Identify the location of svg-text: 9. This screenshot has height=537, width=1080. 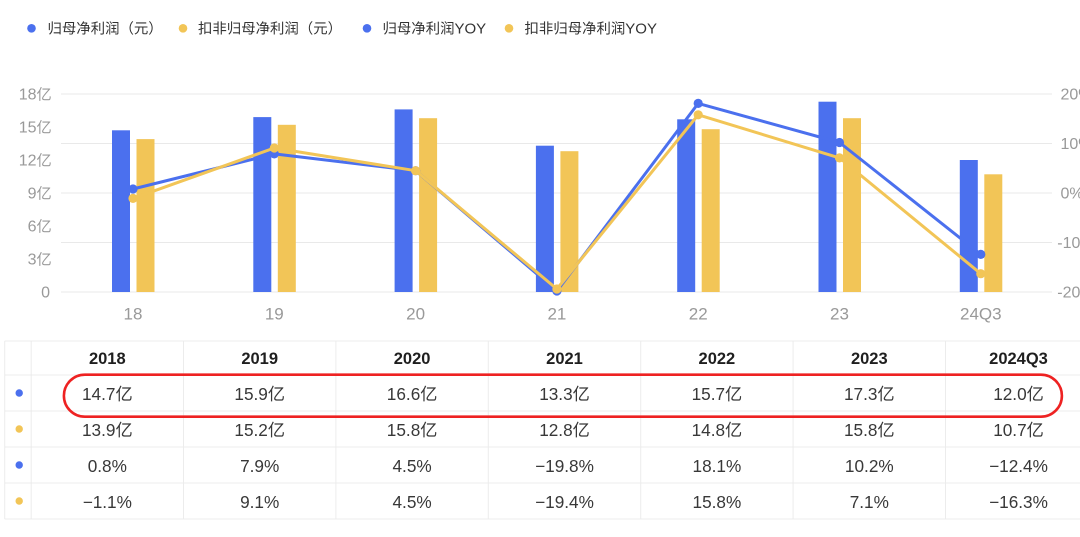
(32, 194).